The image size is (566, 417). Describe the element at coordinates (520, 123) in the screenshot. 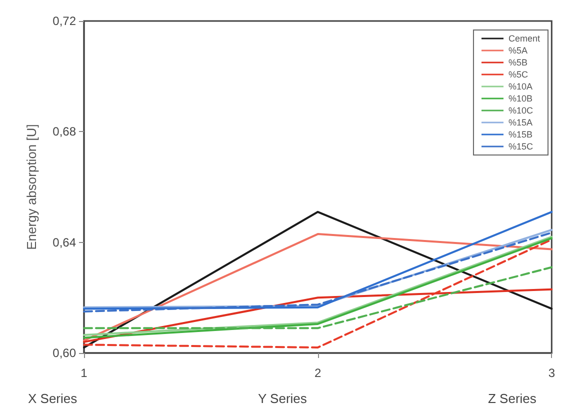

I see `legend-label: %15A` at that location.